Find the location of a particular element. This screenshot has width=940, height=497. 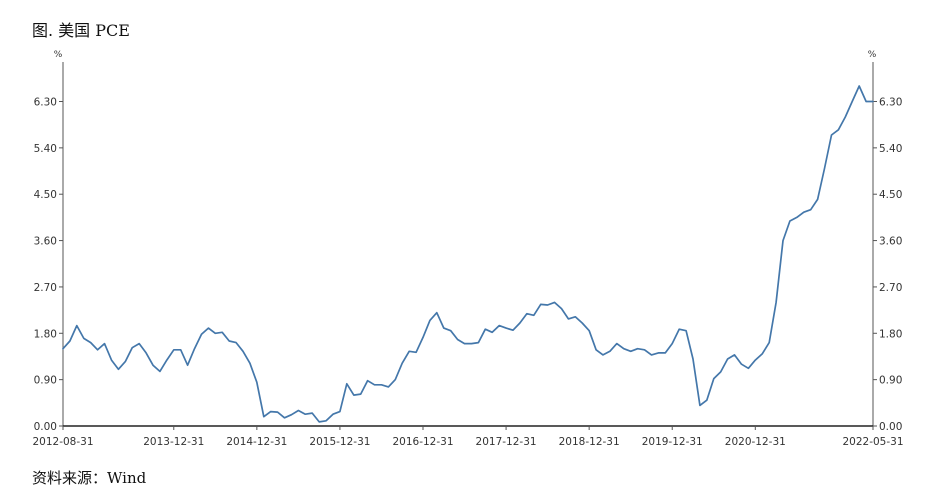

x-tick-label: 2022-05-31 is located at coordinates (872, 442).